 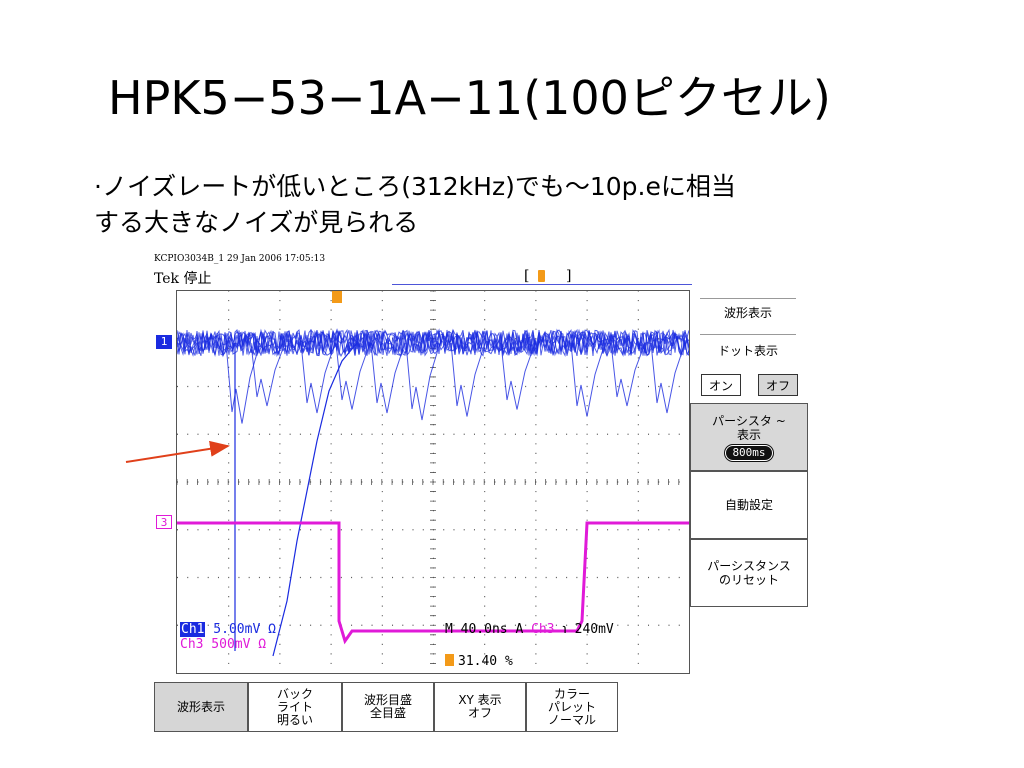 I want to click on reset-persistence-button: パーシスタンス のリセット, so click(x=749, y=573).